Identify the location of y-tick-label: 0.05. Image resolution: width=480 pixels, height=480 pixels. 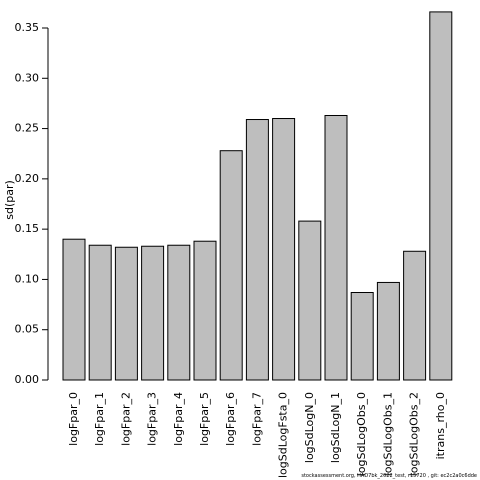
(27, 329).